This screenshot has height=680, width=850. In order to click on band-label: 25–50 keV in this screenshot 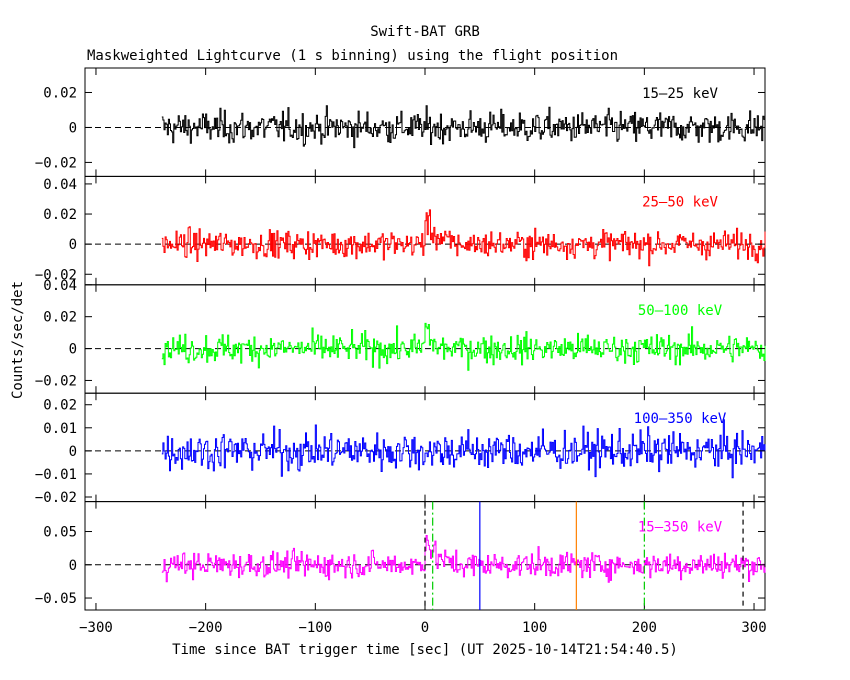, I will do `click(680, 202)`.